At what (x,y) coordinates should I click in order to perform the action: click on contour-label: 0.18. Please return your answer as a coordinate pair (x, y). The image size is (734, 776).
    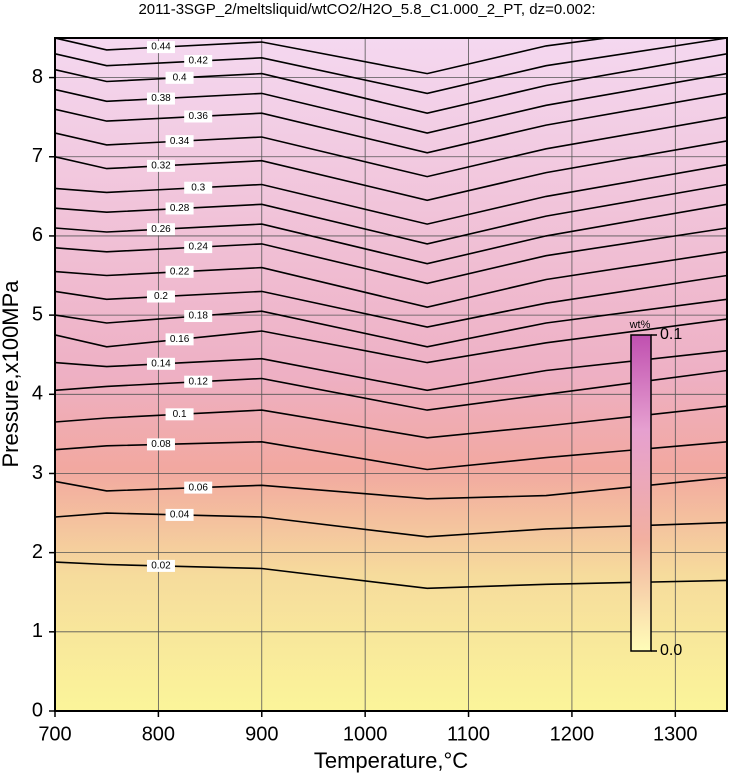
    Looking at the image, I should click on (198, 316).